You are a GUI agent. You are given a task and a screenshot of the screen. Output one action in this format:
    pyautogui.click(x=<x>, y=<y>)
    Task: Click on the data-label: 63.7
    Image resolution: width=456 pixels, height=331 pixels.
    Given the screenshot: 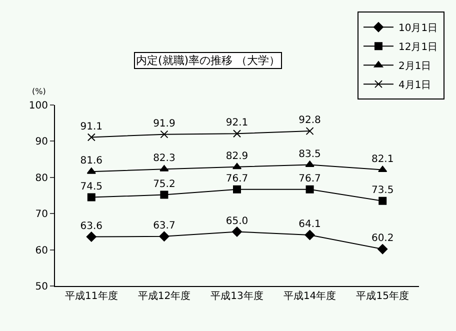 What is the action you would take?
    pyautogui.click(x=164, y=226)
    